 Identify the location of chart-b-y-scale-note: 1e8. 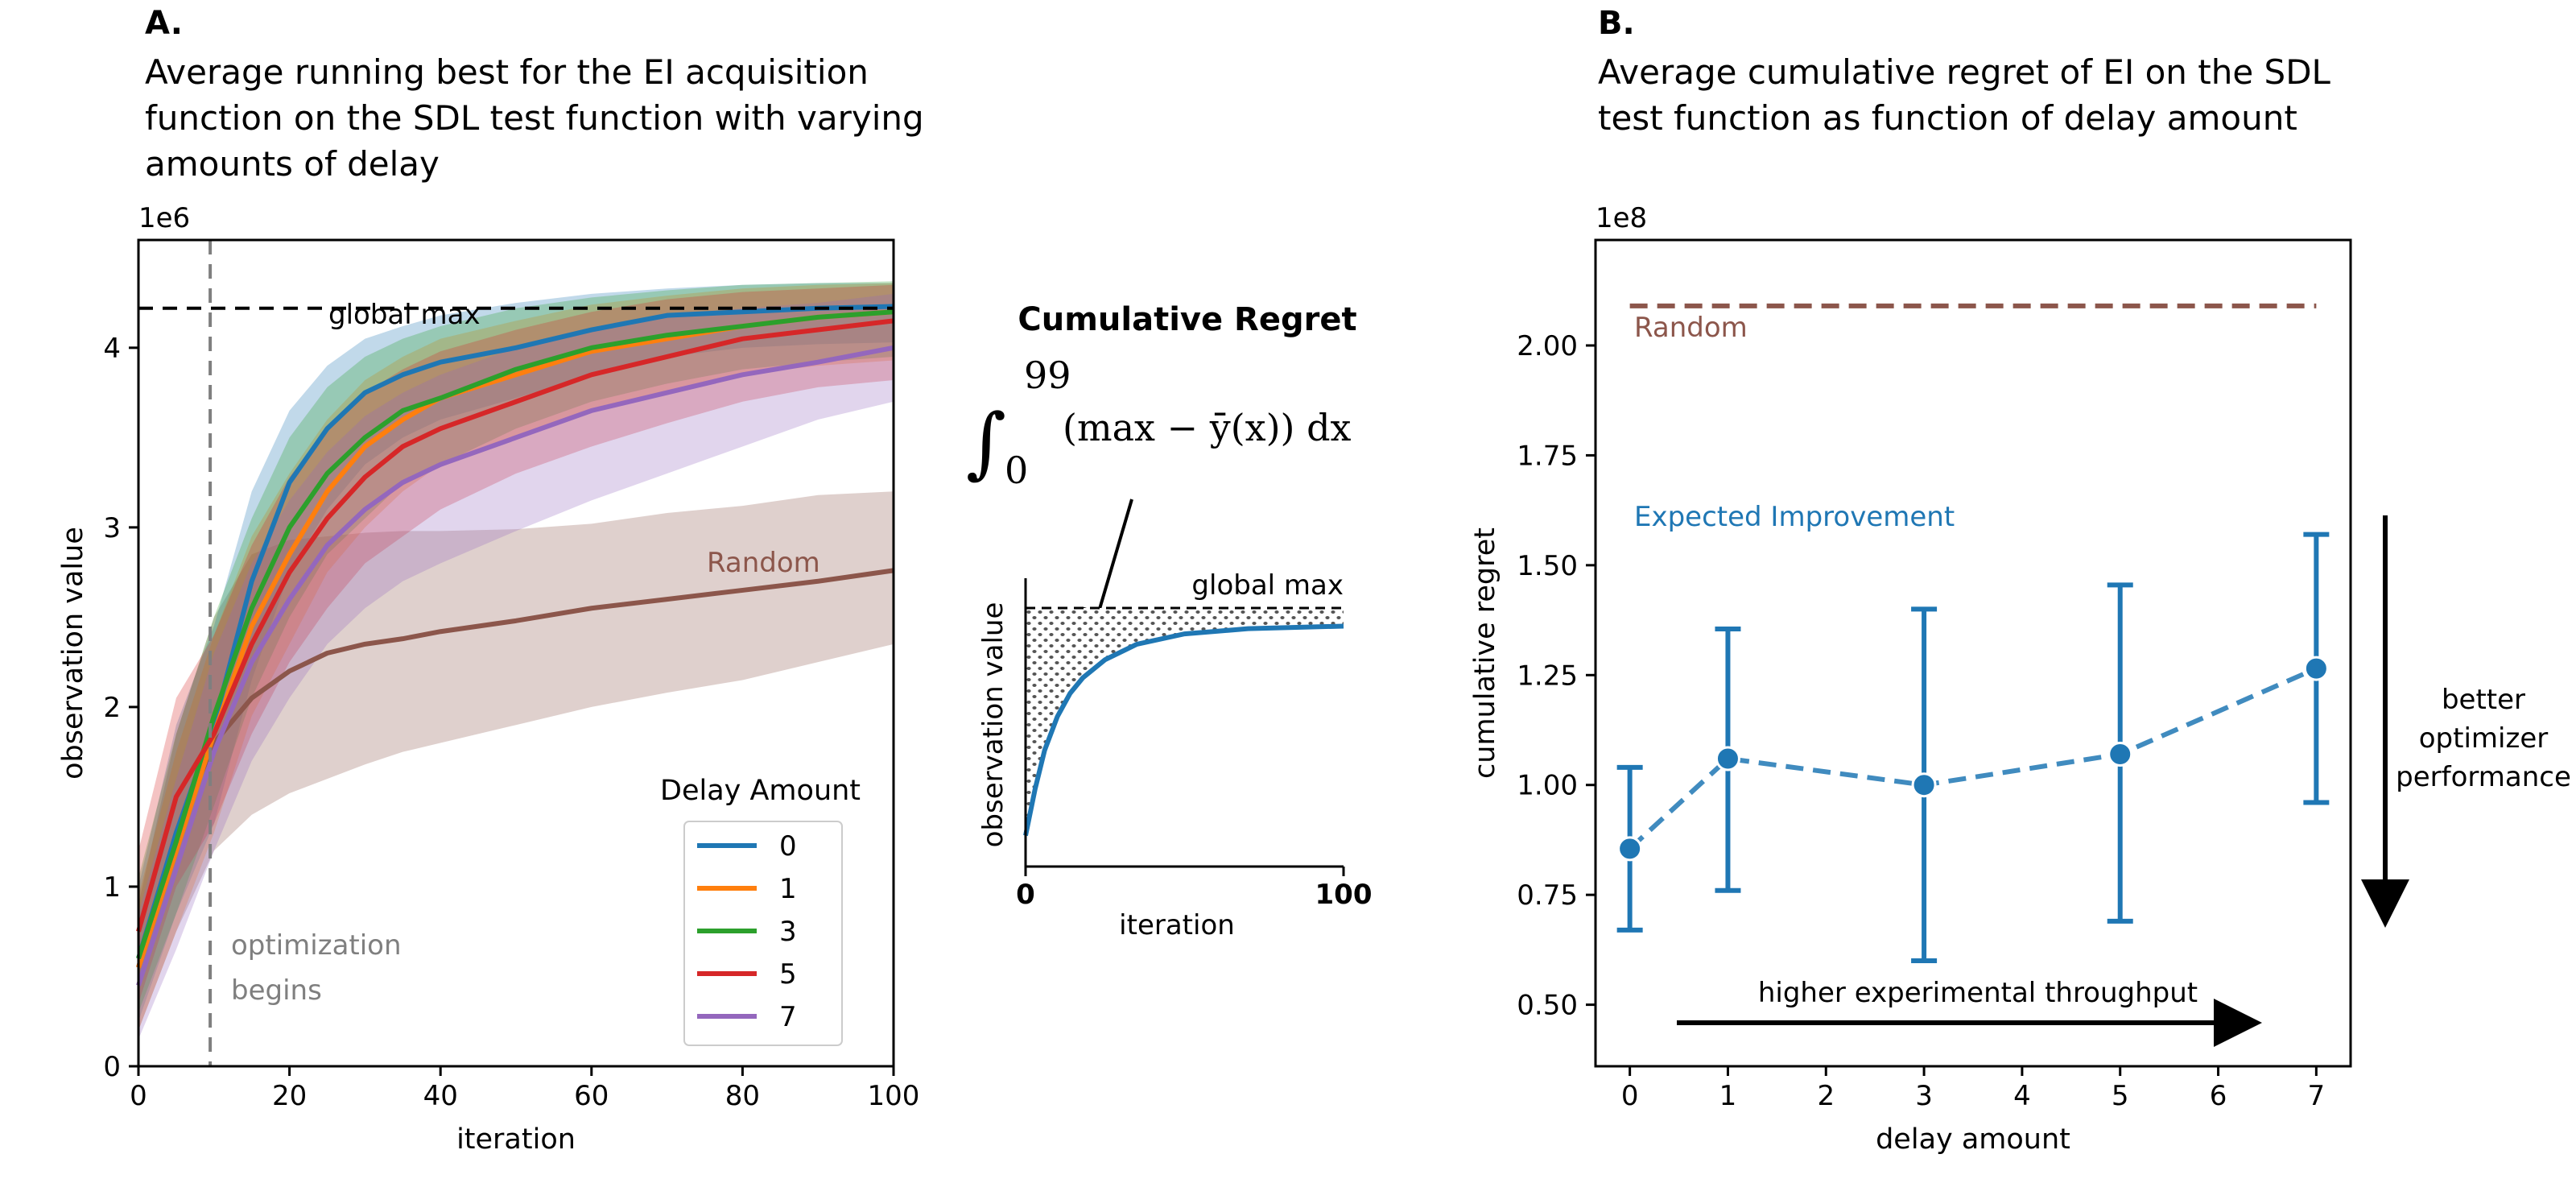
(1621, 218).